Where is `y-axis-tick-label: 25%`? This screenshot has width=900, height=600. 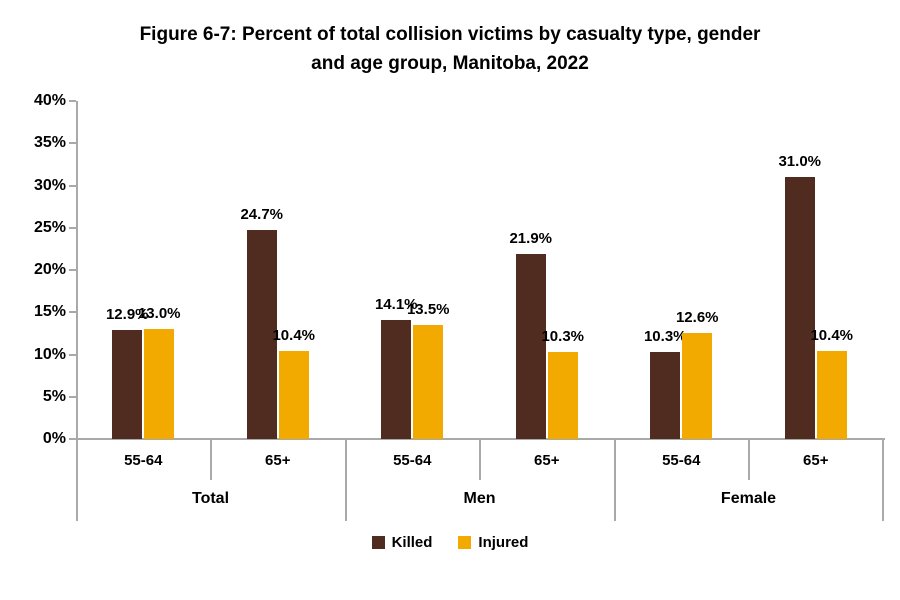 y-axis-tick-label: 25% is located at coordinates (49, 227).